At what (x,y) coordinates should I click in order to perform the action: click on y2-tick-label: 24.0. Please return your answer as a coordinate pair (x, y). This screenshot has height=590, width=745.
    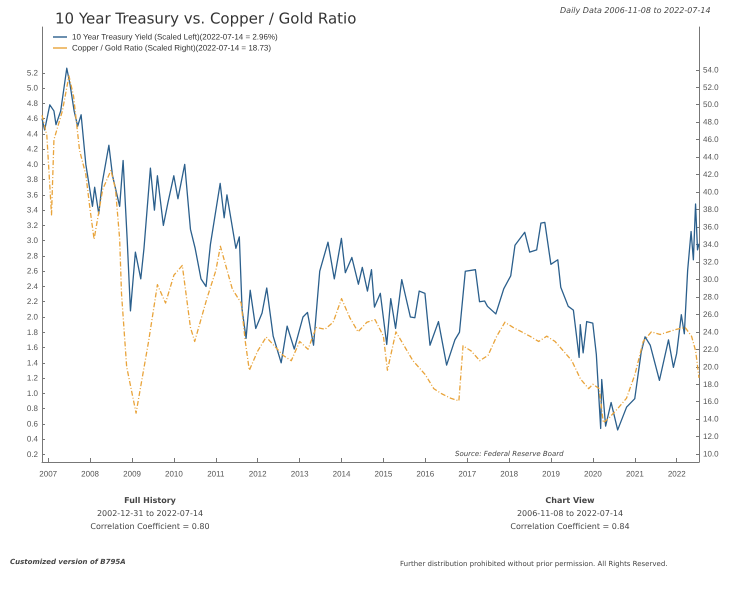
    Looking at the image, I should click on (711, 331).